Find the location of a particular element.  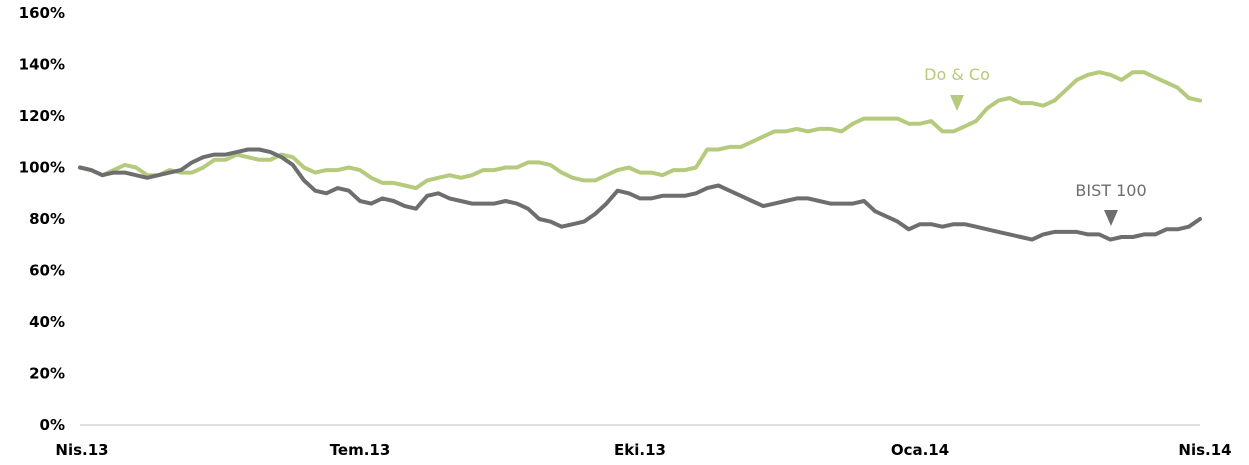

x-tick-label: Nis.13 is located at coordinates (81, 450).